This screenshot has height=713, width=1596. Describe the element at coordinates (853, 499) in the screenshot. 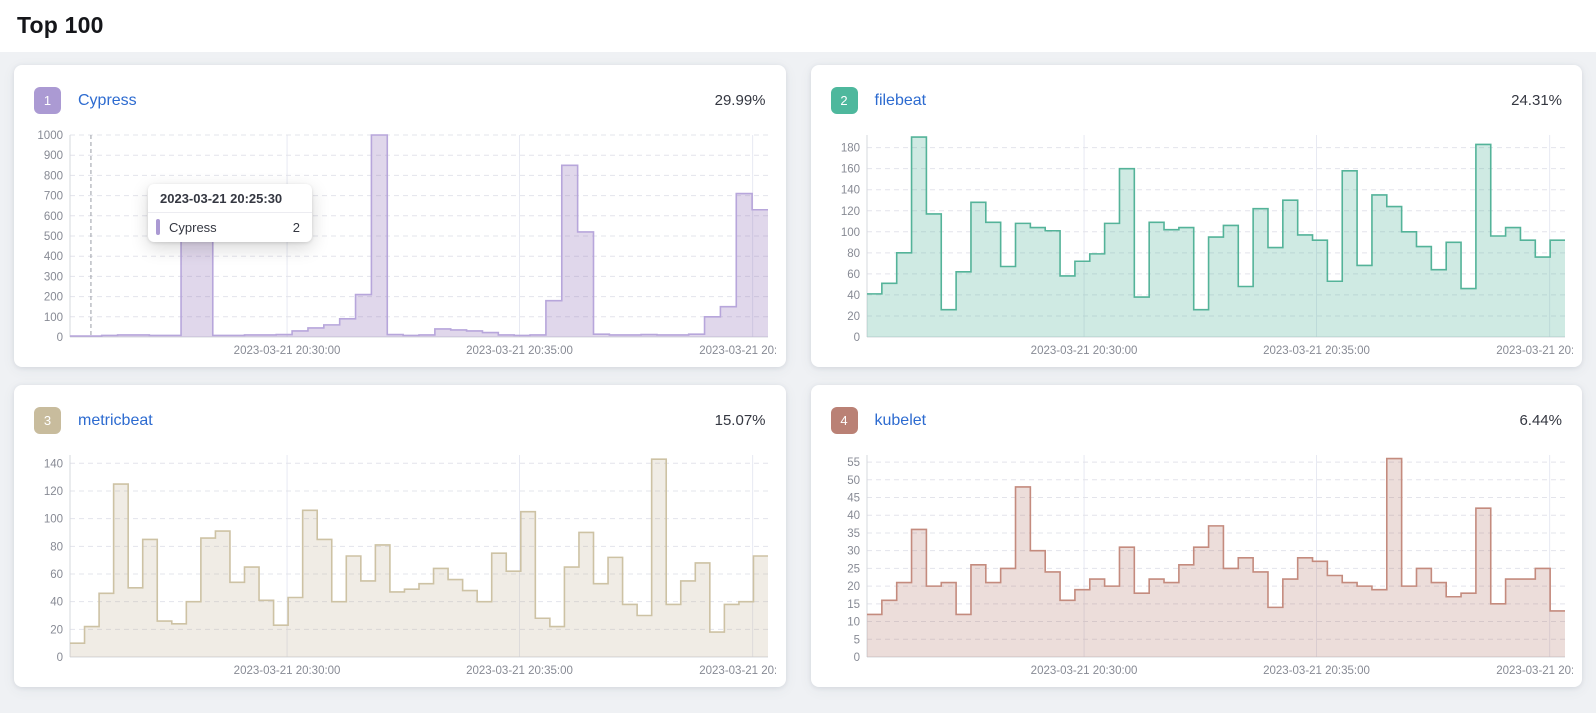

I see `svg-text: 45` at that location.